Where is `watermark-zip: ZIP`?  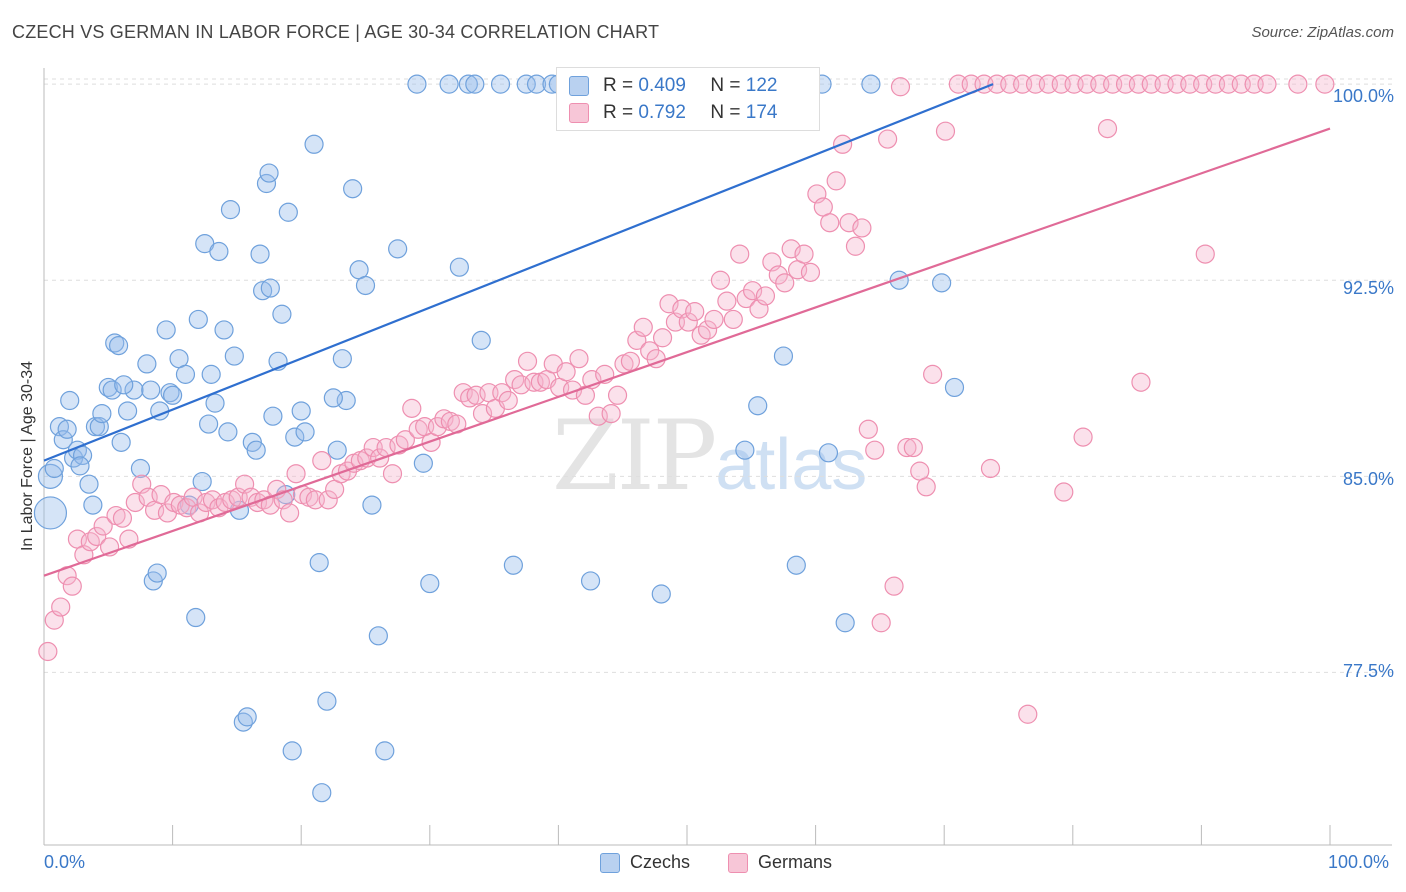 watermark-zip: ZIP is located at coordinates (634, 456).